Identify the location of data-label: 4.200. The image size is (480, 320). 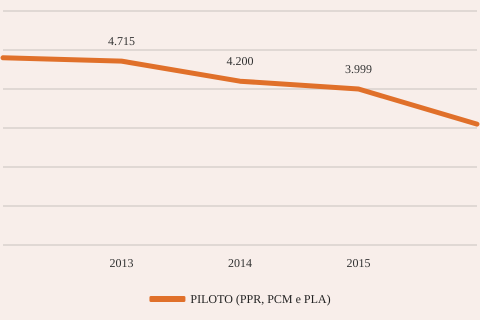
(240, 61).